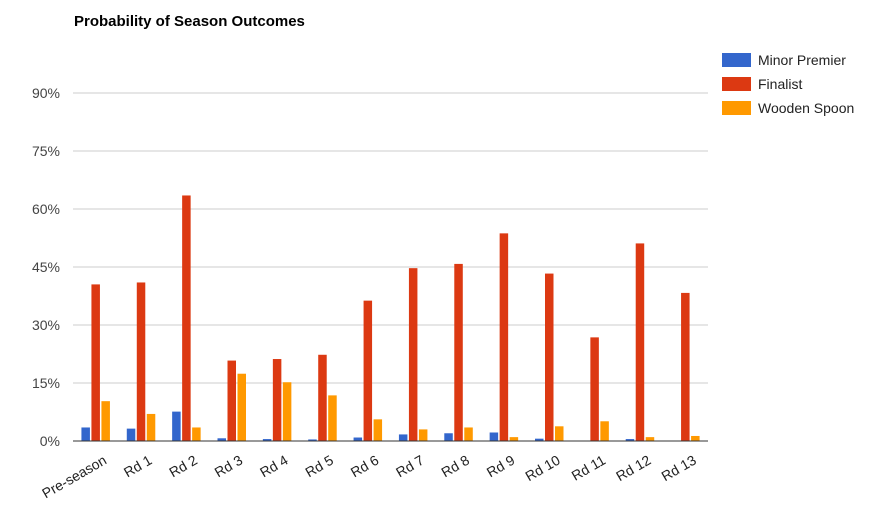 The width and height of the screenshot is (869, 518). What do you see at coordinates (131, 434) in the screenshot?
I see `bar: Rd 1 — Minor Premier: 3.2` at bounding box center [131, 434].